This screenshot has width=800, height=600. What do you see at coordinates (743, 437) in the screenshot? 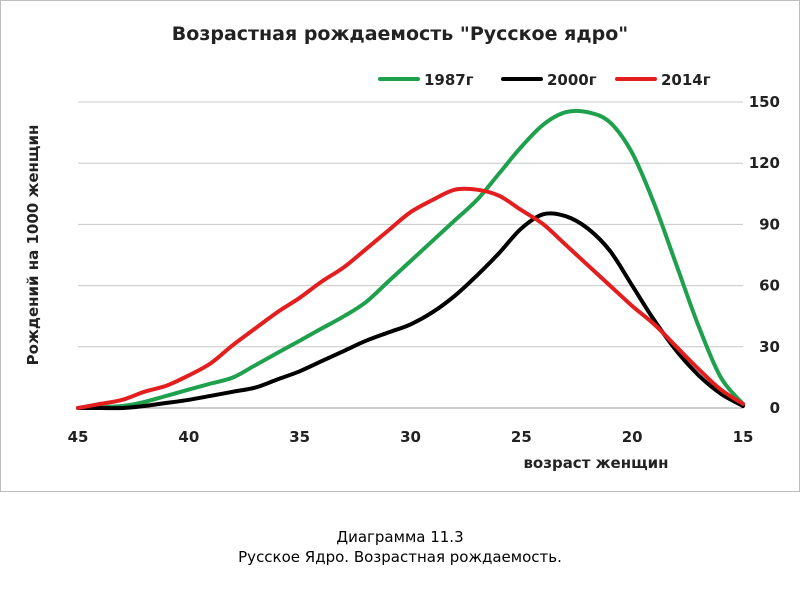
I see `x-tick-label: 15` at bounding box center [743, 437].